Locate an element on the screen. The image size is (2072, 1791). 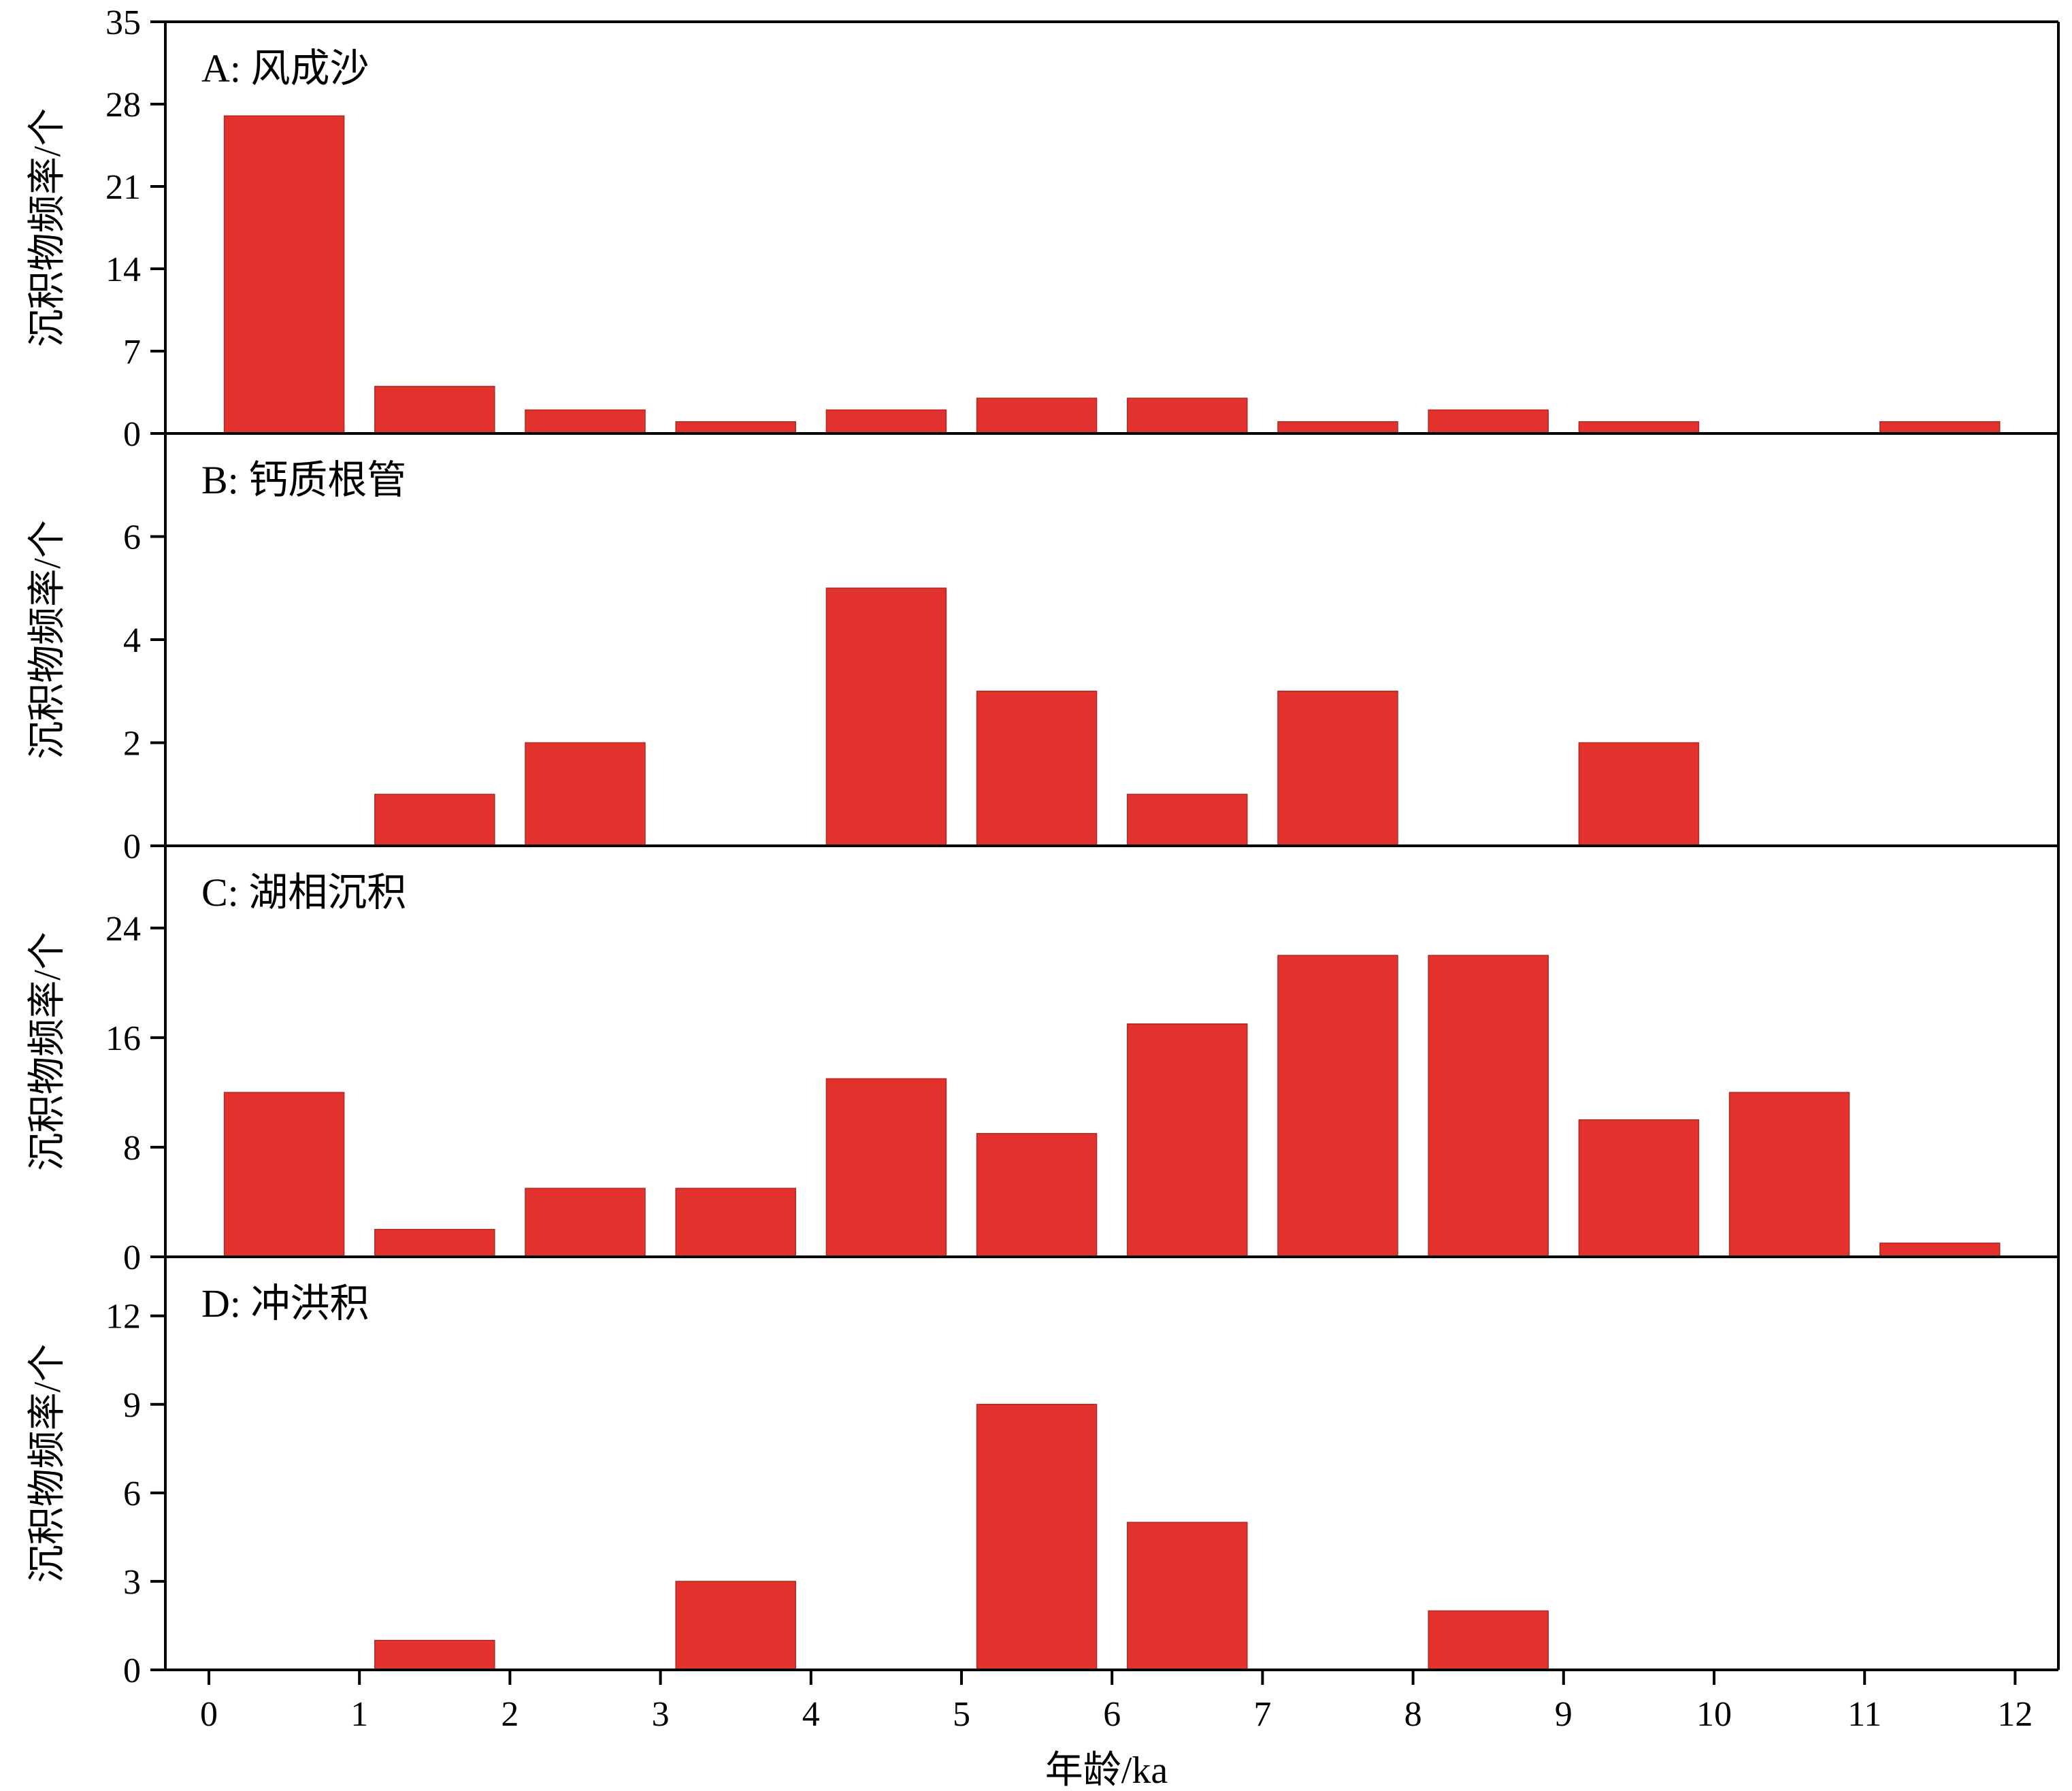
x-tick-label: 4 is located at coordinates (811, 1714).